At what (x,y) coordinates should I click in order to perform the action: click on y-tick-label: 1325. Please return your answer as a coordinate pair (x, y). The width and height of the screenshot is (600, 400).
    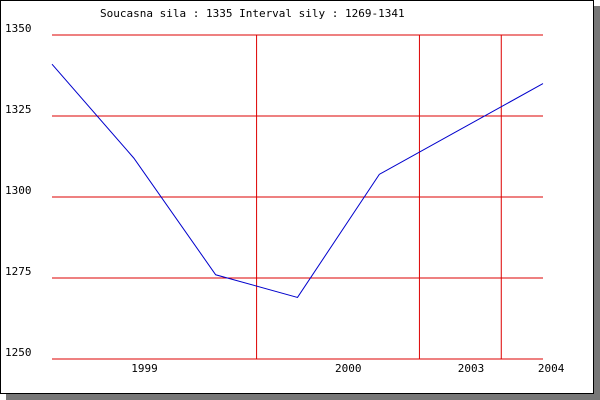
    Looking at the image, I should click on (18, 109).